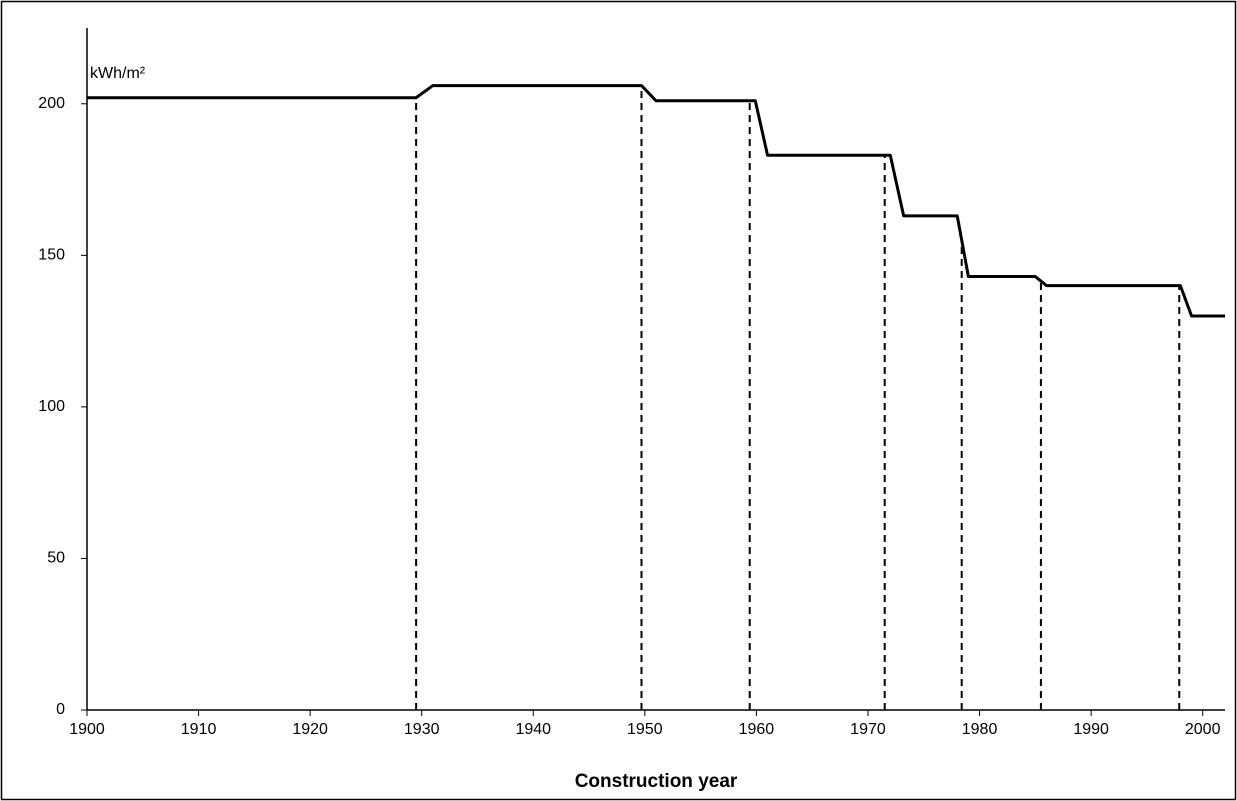  Describe the element at coordinates (87, 729) in the screenshot. I see `x-tick-label: 1900` at that location.